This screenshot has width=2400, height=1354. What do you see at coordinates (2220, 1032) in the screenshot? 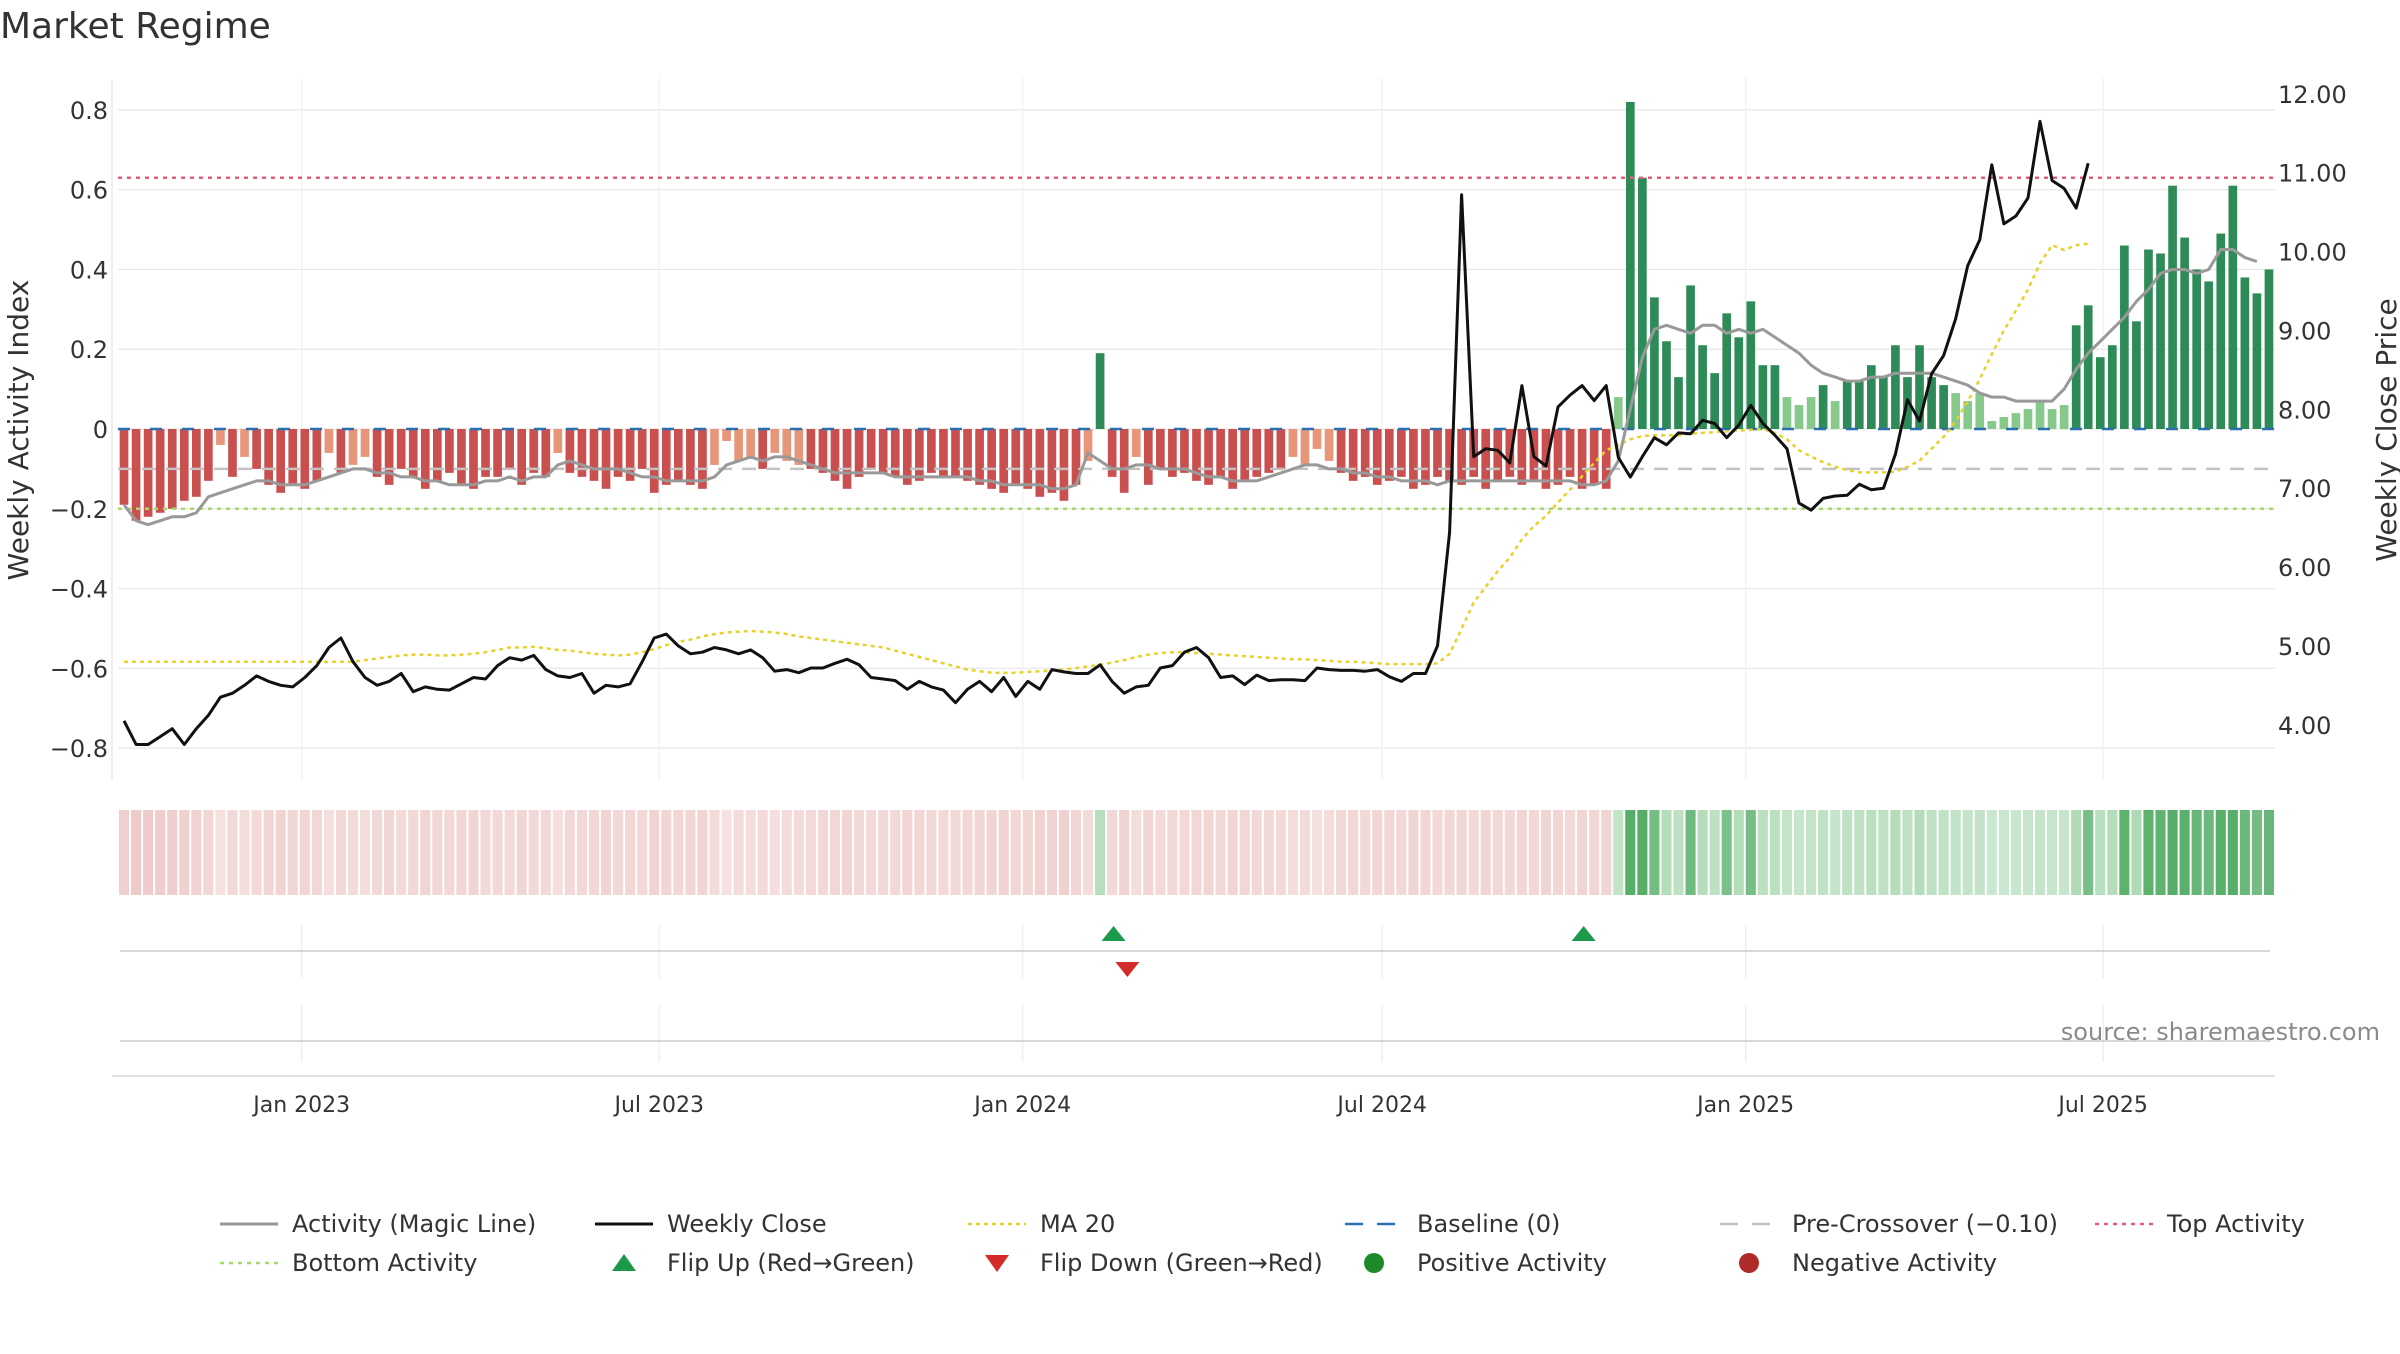
I see `source-note: source: sharemaestro.com` at bounding box center [2220, 1032].